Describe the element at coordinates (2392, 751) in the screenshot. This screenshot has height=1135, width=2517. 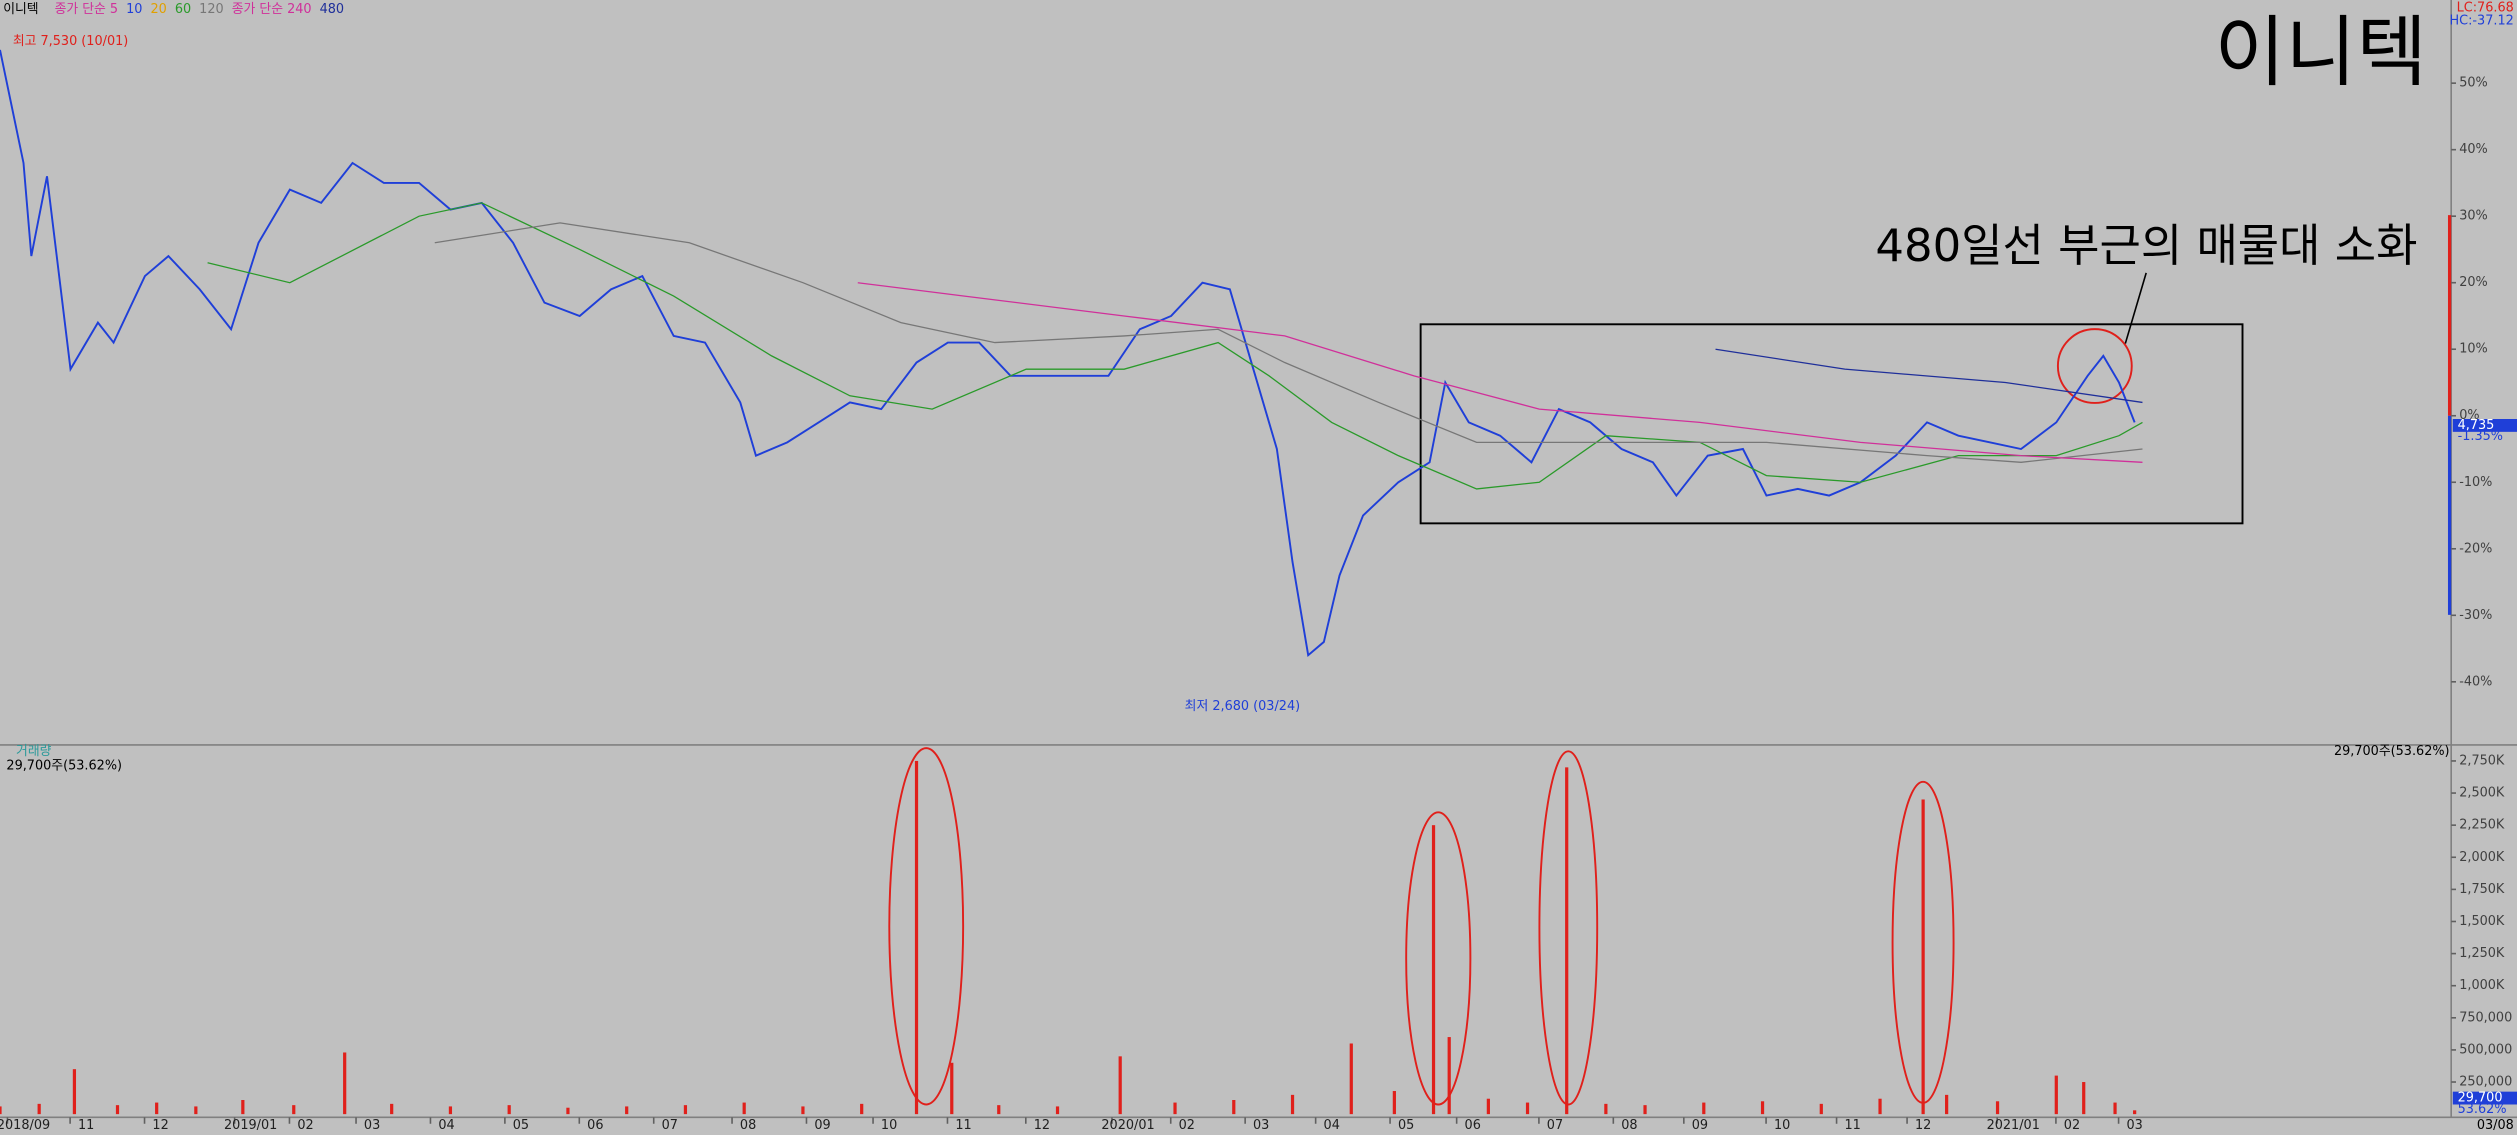
I see `volume-subtitle-right: 29,700주(53.62%)` at that location.